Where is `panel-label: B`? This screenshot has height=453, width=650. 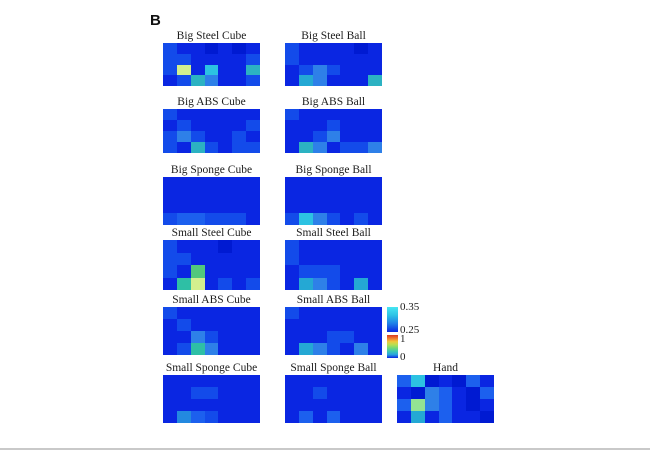
panel-label: B is located at coordinates (155, 20).